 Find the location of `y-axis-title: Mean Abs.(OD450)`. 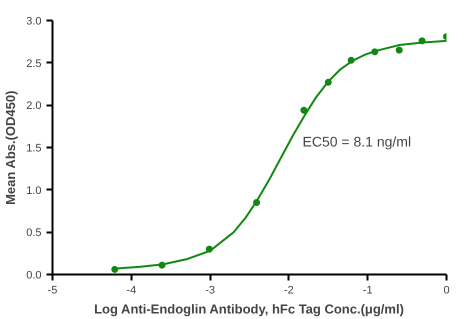

y-axis-title: Mean Abs.(OD450) is located at coordinates (10, 147).